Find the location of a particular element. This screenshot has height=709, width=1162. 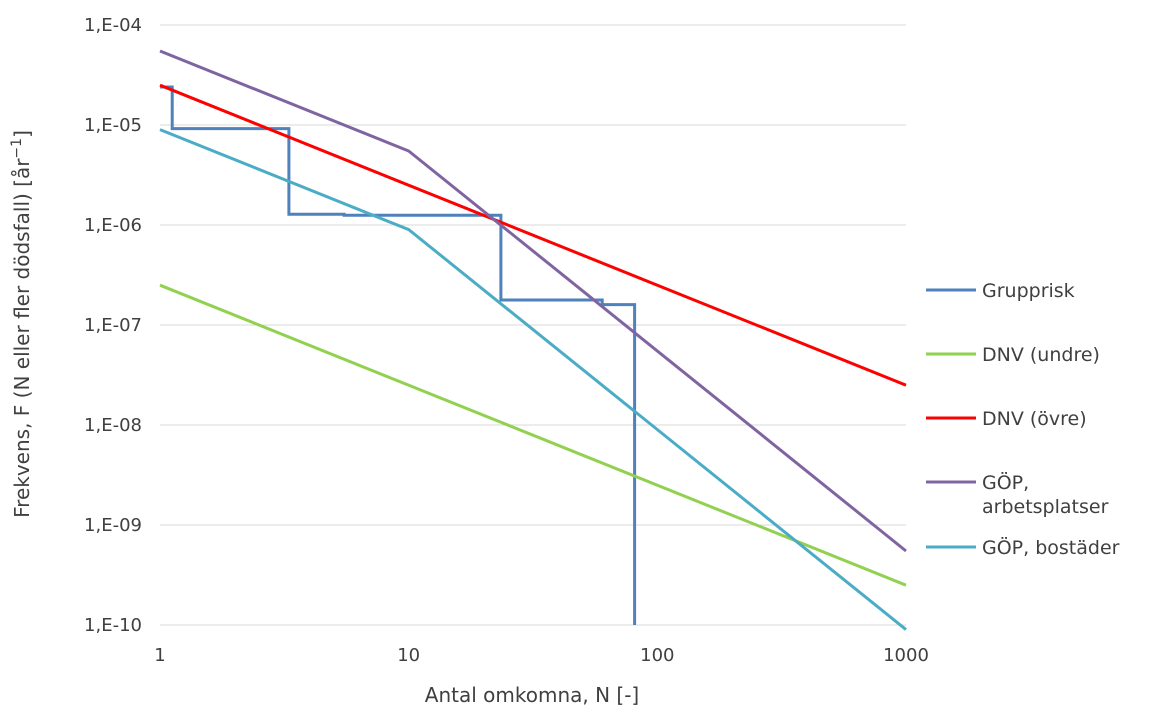

legend-label: GÖP, arbetsplatser is located at coordinates (1045, 494).